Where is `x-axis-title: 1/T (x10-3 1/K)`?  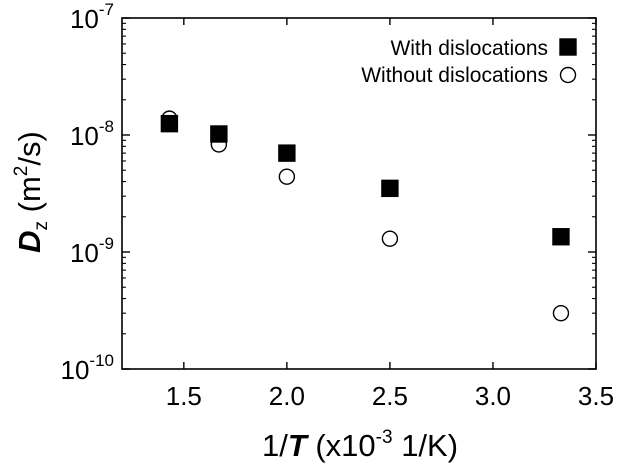 x-axis-title: 1/T (x10-3 1/K) is located at coordinates (360, 445).